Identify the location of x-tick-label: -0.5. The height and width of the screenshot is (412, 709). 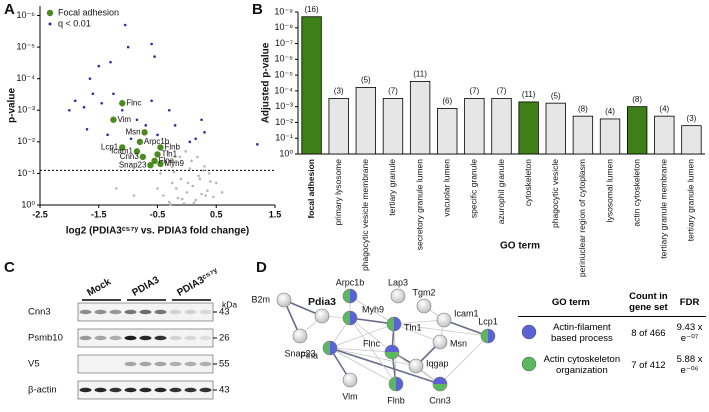
(158, 214).